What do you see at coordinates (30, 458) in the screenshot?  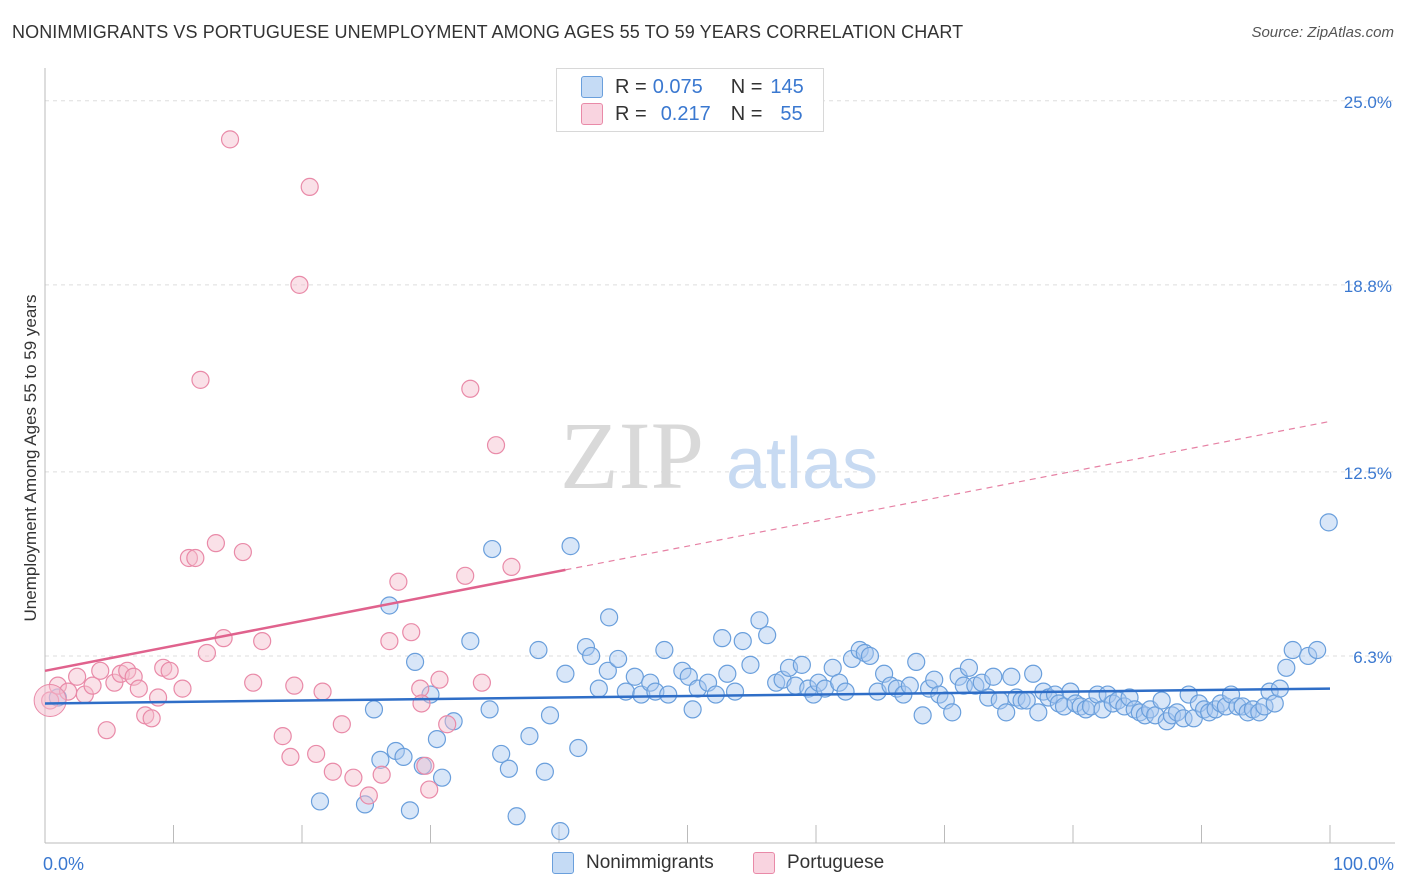 I see `y-axis-label: Unemployment Among Ages 55 to 59 years` at bounding box center [30, 458].